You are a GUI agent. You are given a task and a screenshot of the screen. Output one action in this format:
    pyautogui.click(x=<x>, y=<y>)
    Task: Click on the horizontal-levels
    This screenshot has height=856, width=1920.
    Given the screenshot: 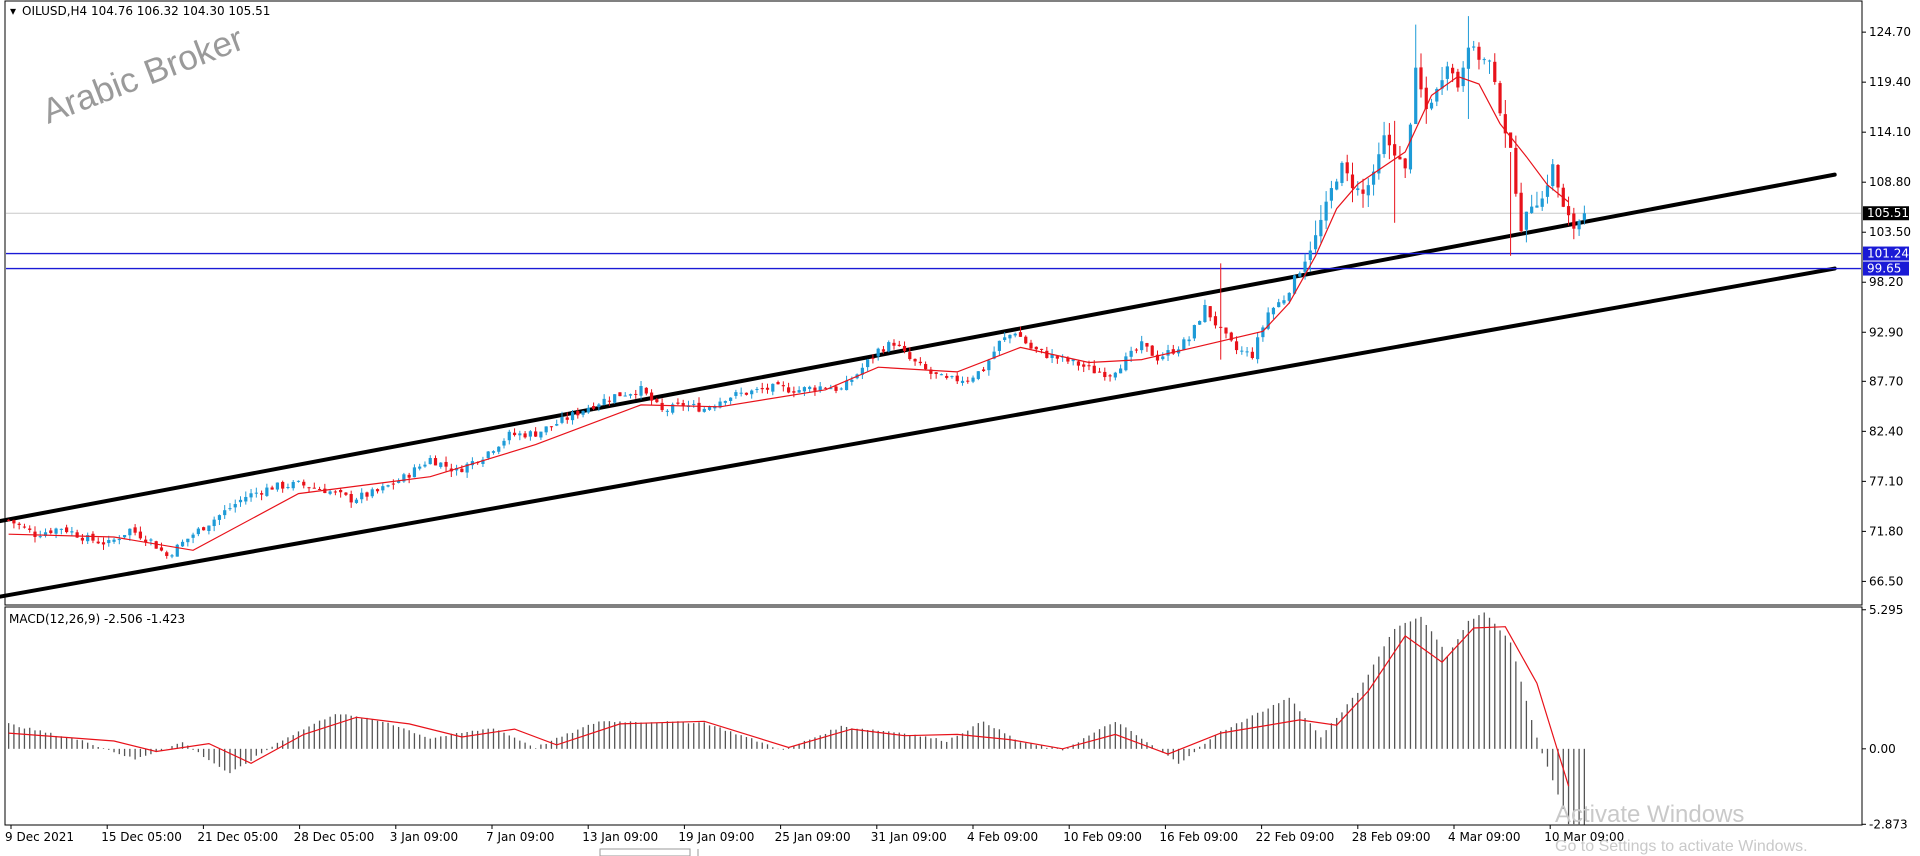 What is the action you would take?
    pyautogui.click(x=933, y=261)
    